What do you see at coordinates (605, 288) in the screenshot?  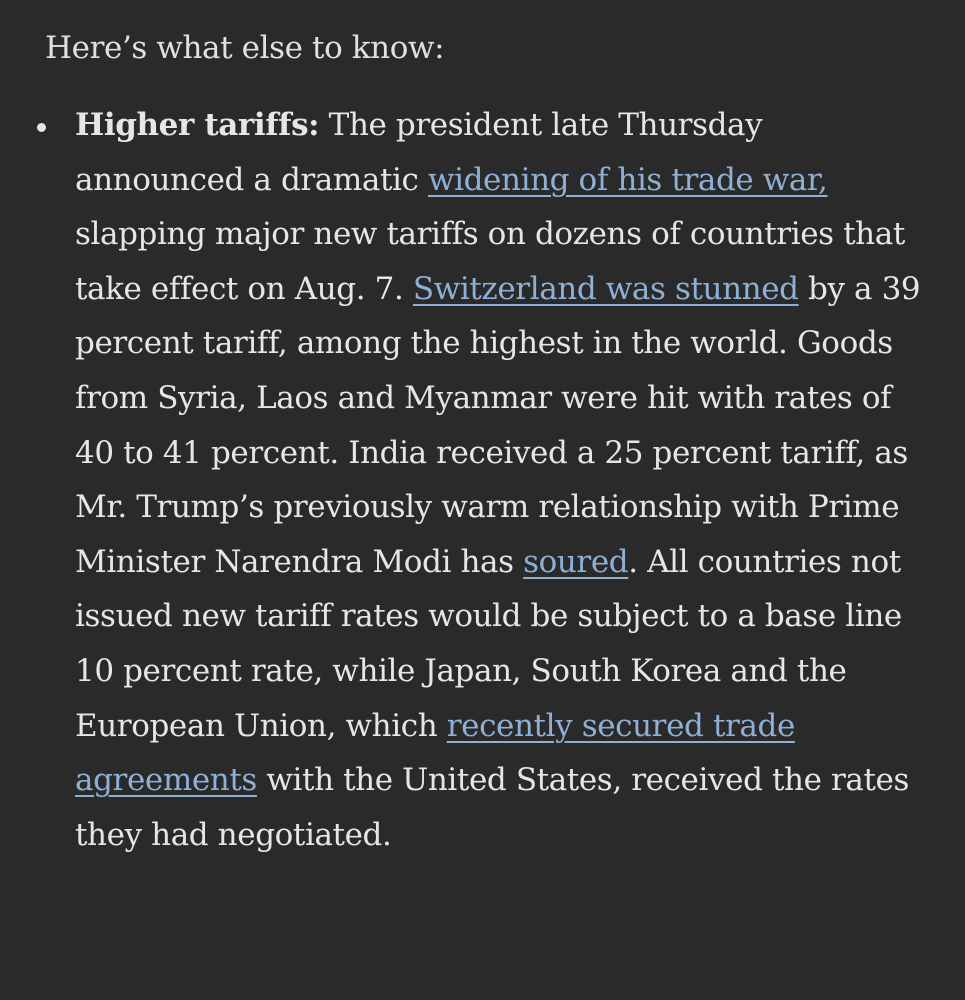 I see `switzerland-link: Switzerland was stunned` at bounding box center [605, 288].